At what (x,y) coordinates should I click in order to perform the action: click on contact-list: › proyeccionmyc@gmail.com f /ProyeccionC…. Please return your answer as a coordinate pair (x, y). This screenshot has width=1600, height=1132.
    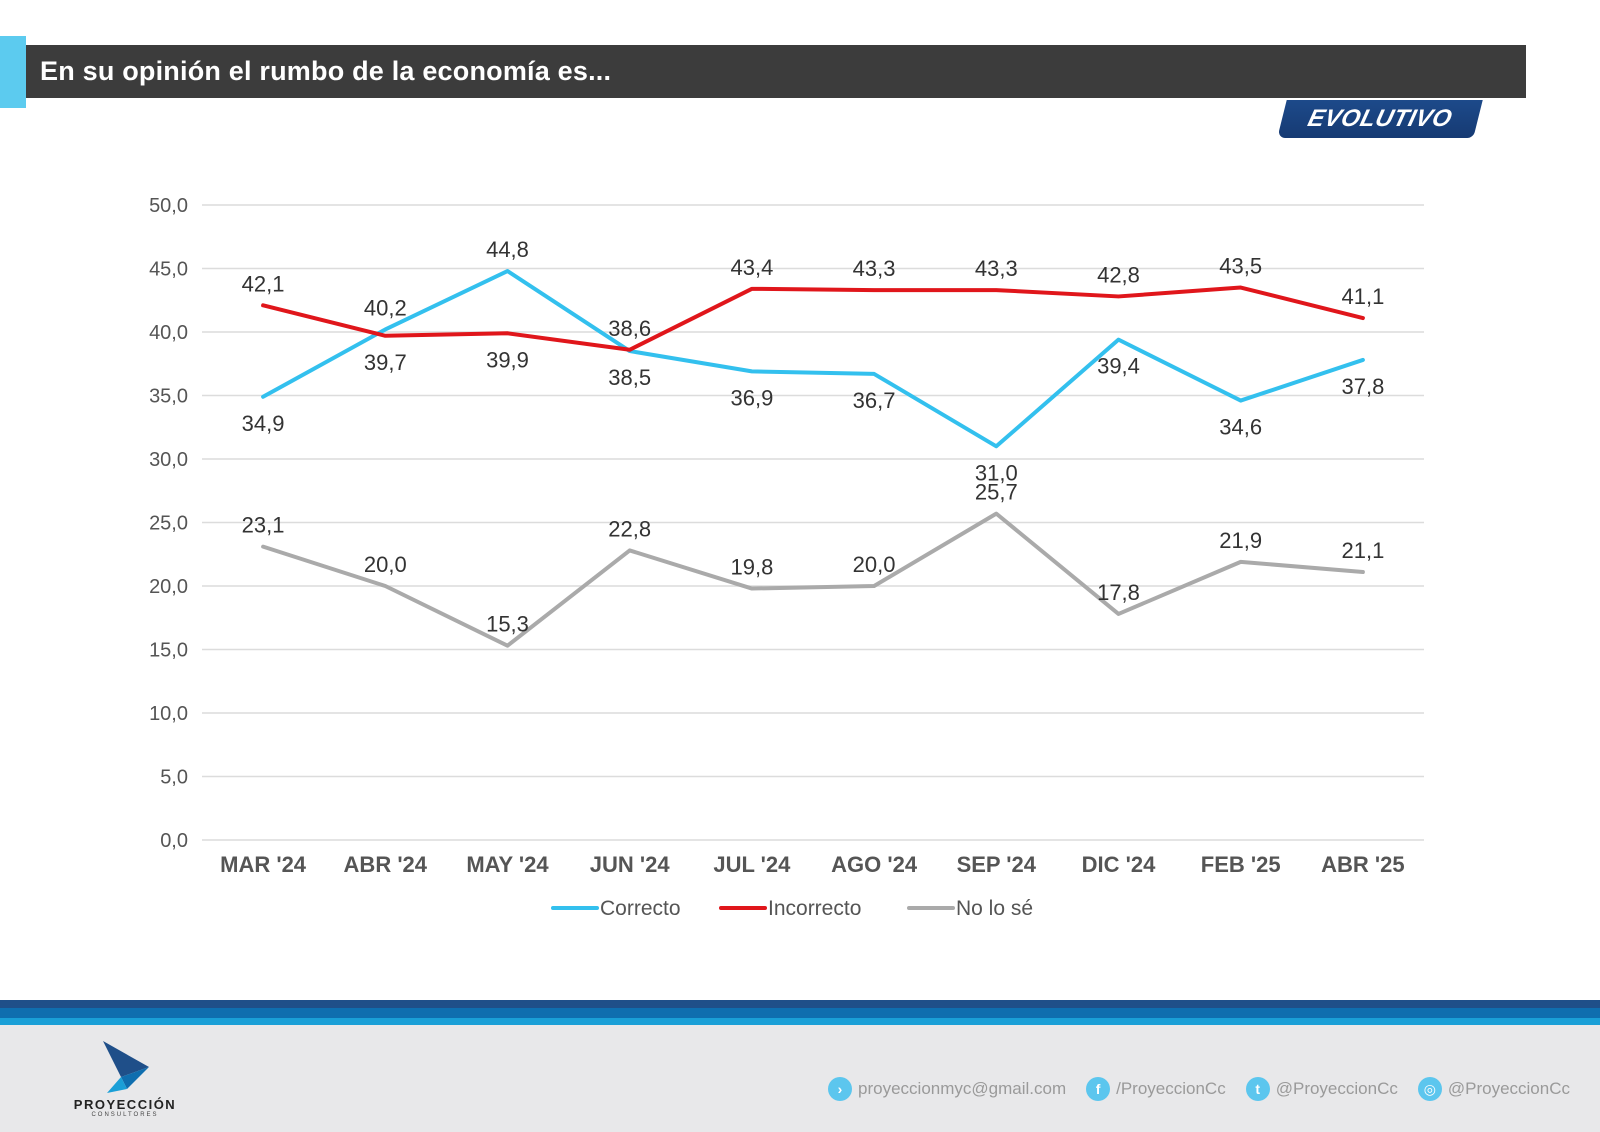
    Looking at the image, I should click on (1199, 1089).